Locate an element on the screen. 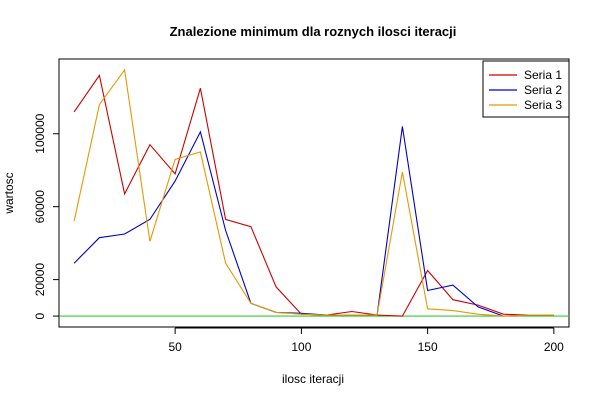 The image size is (600, 400). y-tick-label: 60000 is located at coordinates (40, 207).